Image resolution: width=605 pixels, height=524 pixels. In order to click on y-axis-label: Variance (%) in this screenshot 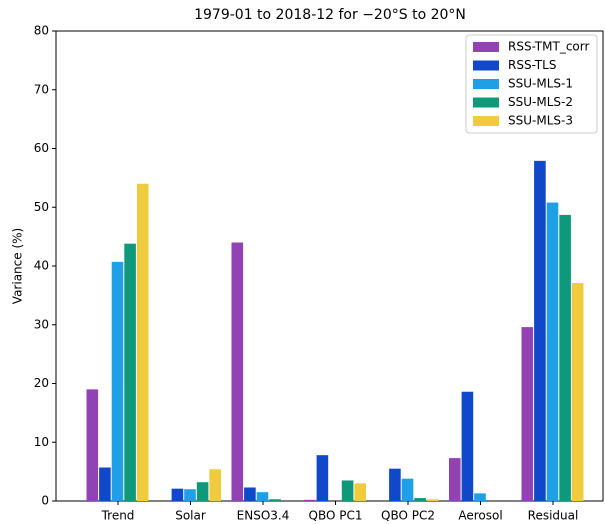, I will do `click(18, 266)`.